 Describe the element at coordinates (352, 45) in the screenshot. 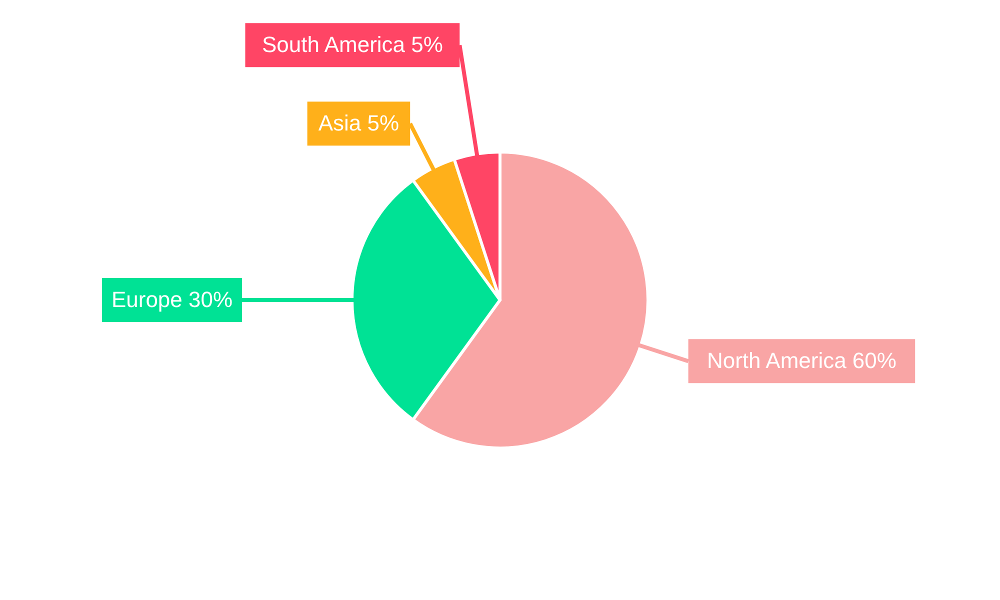

I see `slice-label: South America 5%` at that location.